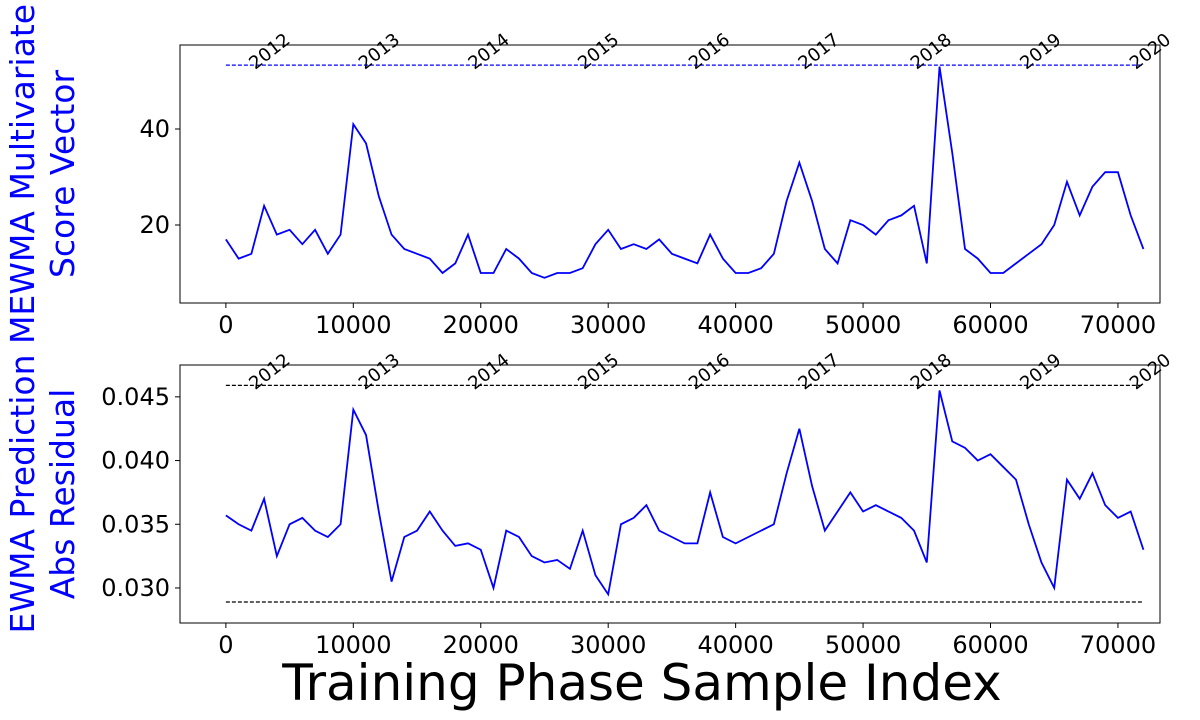 This screenshot has width=1200, height=720. What do you see at coordinates (641, 683) in the screenshot?
I see `x-axis-label: Training Phase Sample Index` at bounding box center [641, 683].